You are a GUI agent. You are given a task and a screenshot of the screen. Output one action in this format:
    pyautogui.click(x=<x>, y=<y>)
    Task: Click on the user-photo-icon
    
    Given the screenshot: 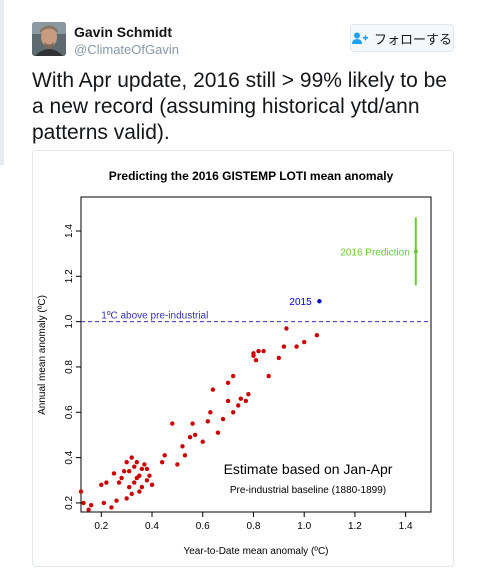 What is the action you would take?
    pyautogui.click(x=49, y=39)
    